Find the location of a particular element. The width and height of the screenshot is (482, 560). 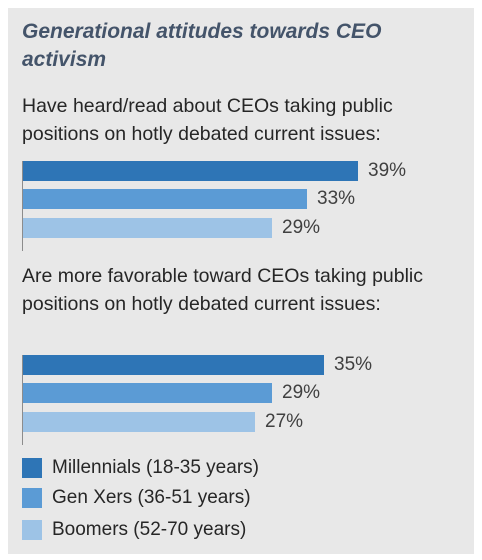

group-1-axis-line is located at coordinates (22, 206).